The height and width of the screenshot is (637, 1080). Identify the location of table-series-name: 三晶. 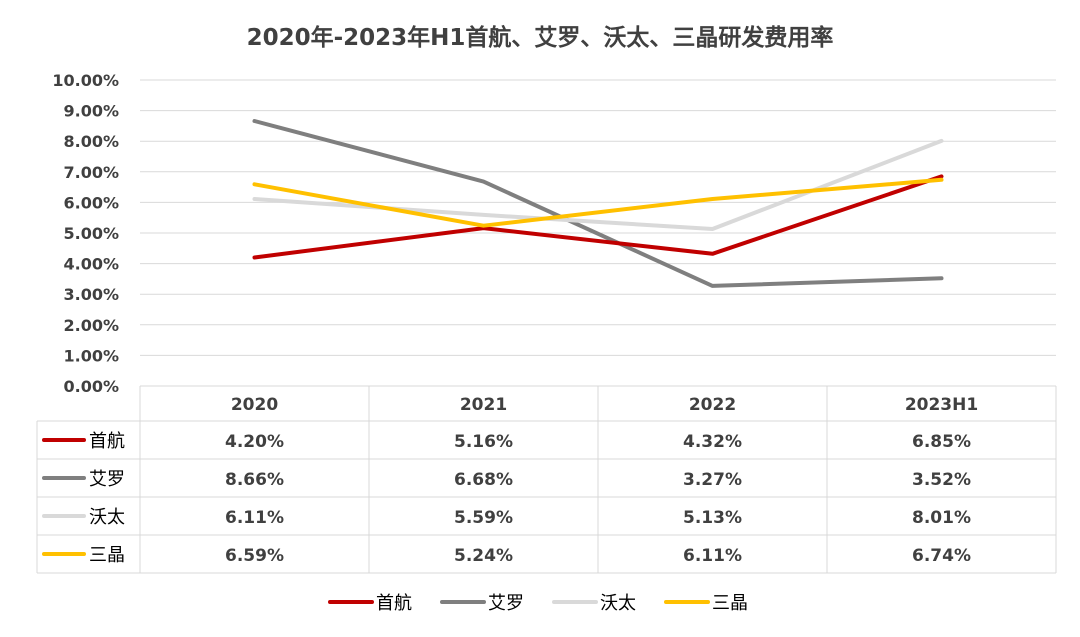
(107, 555).